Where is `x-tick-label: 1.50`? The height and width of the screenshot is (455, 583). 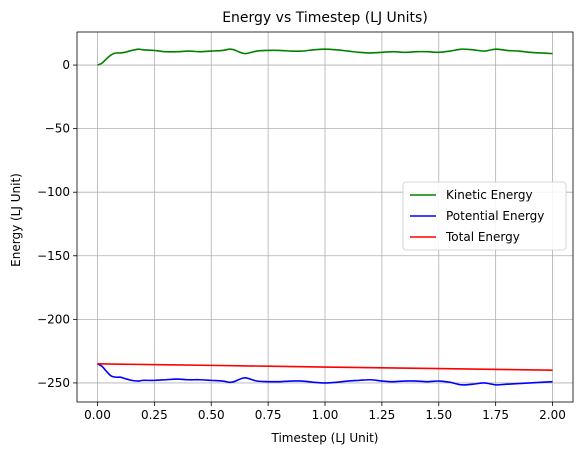
x-tick-label: 1.50 is located at coordinates (438, 415).